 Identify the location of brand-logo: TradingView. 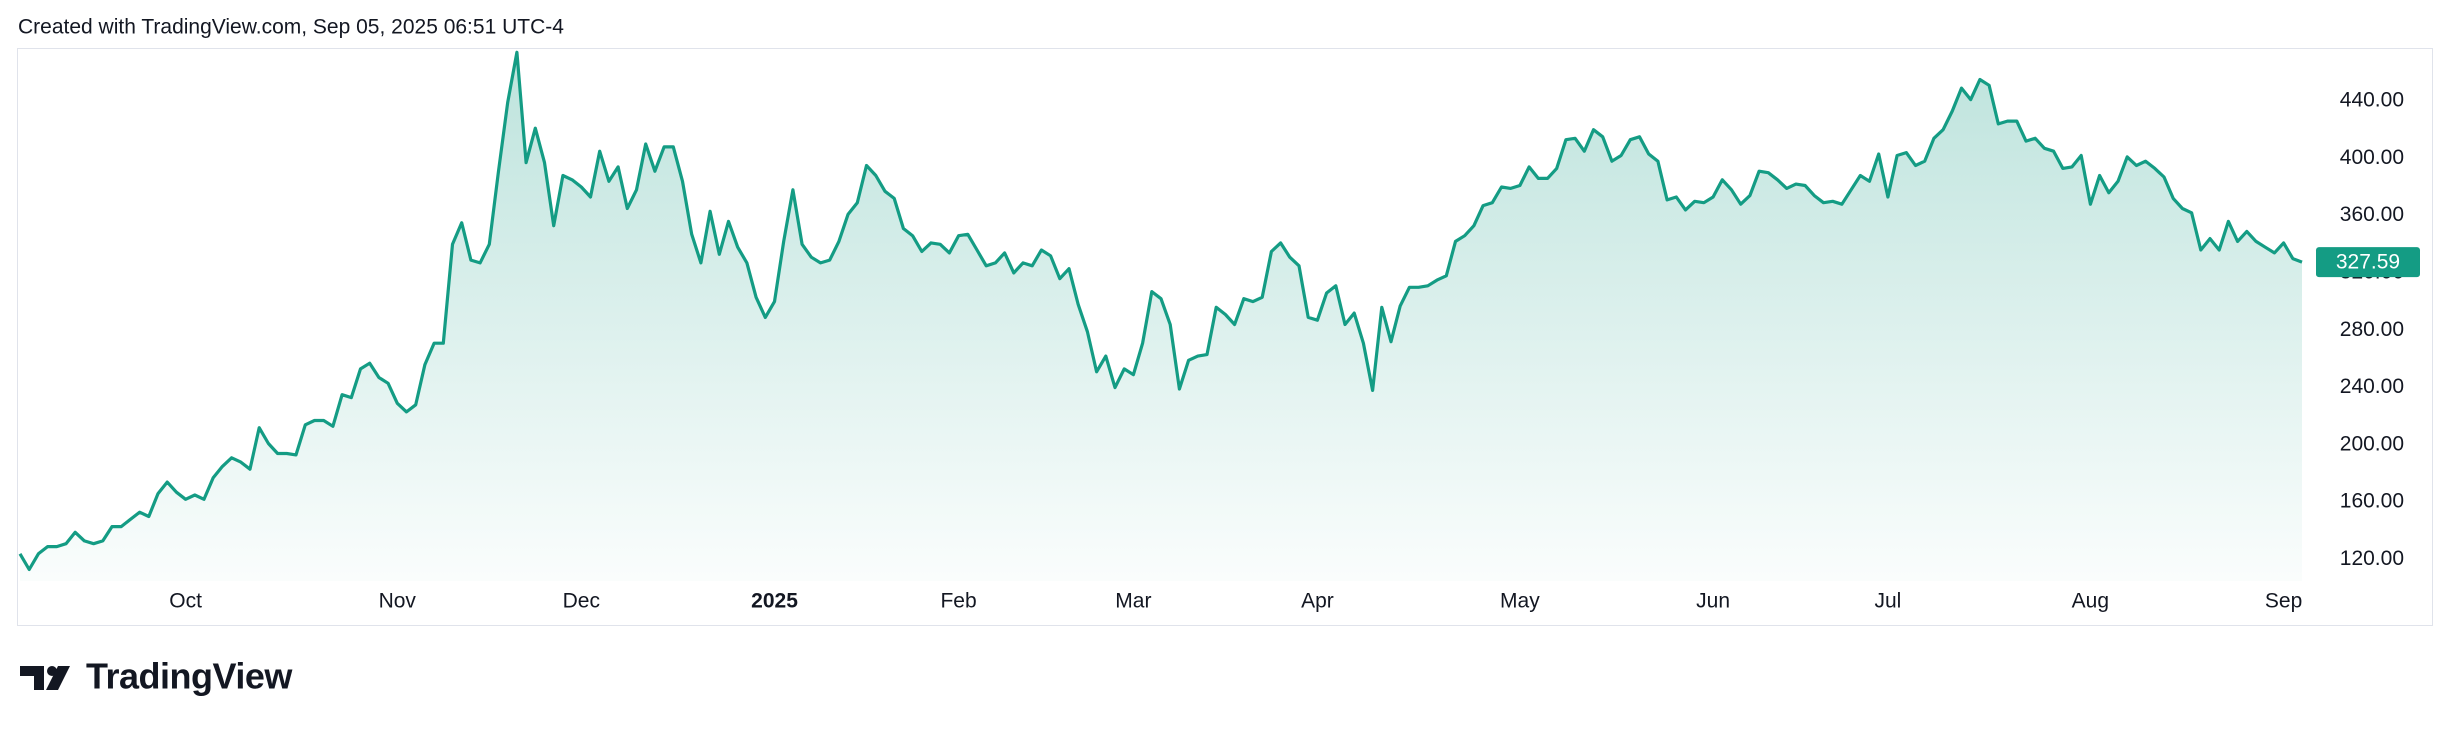
(157, 676).